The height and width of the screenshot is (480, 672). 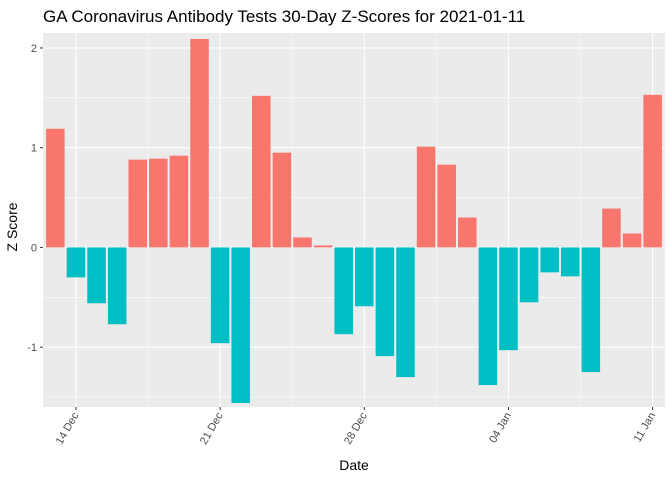 I want to click on y-tick-label: 0, so click(x=34, y=248).